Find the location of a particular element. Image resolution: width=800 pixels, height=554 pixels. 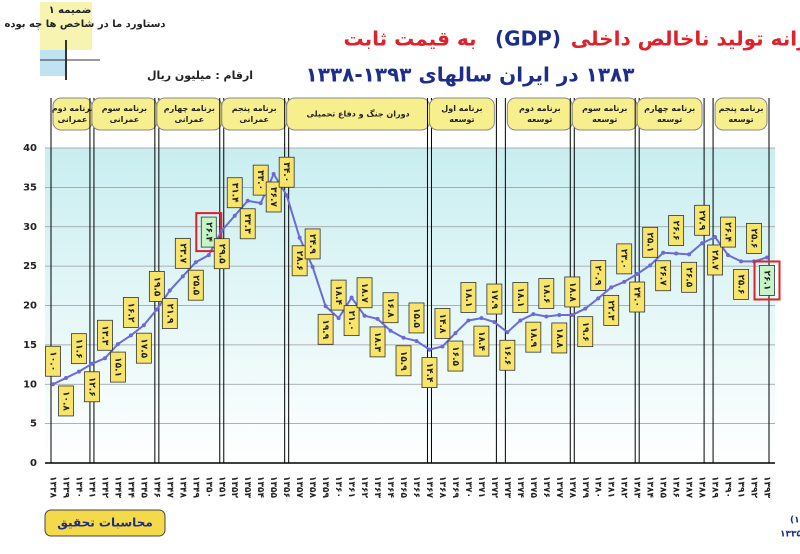

x-tick-label: ۱۳۶۹ is located at coordinates (455, 487).